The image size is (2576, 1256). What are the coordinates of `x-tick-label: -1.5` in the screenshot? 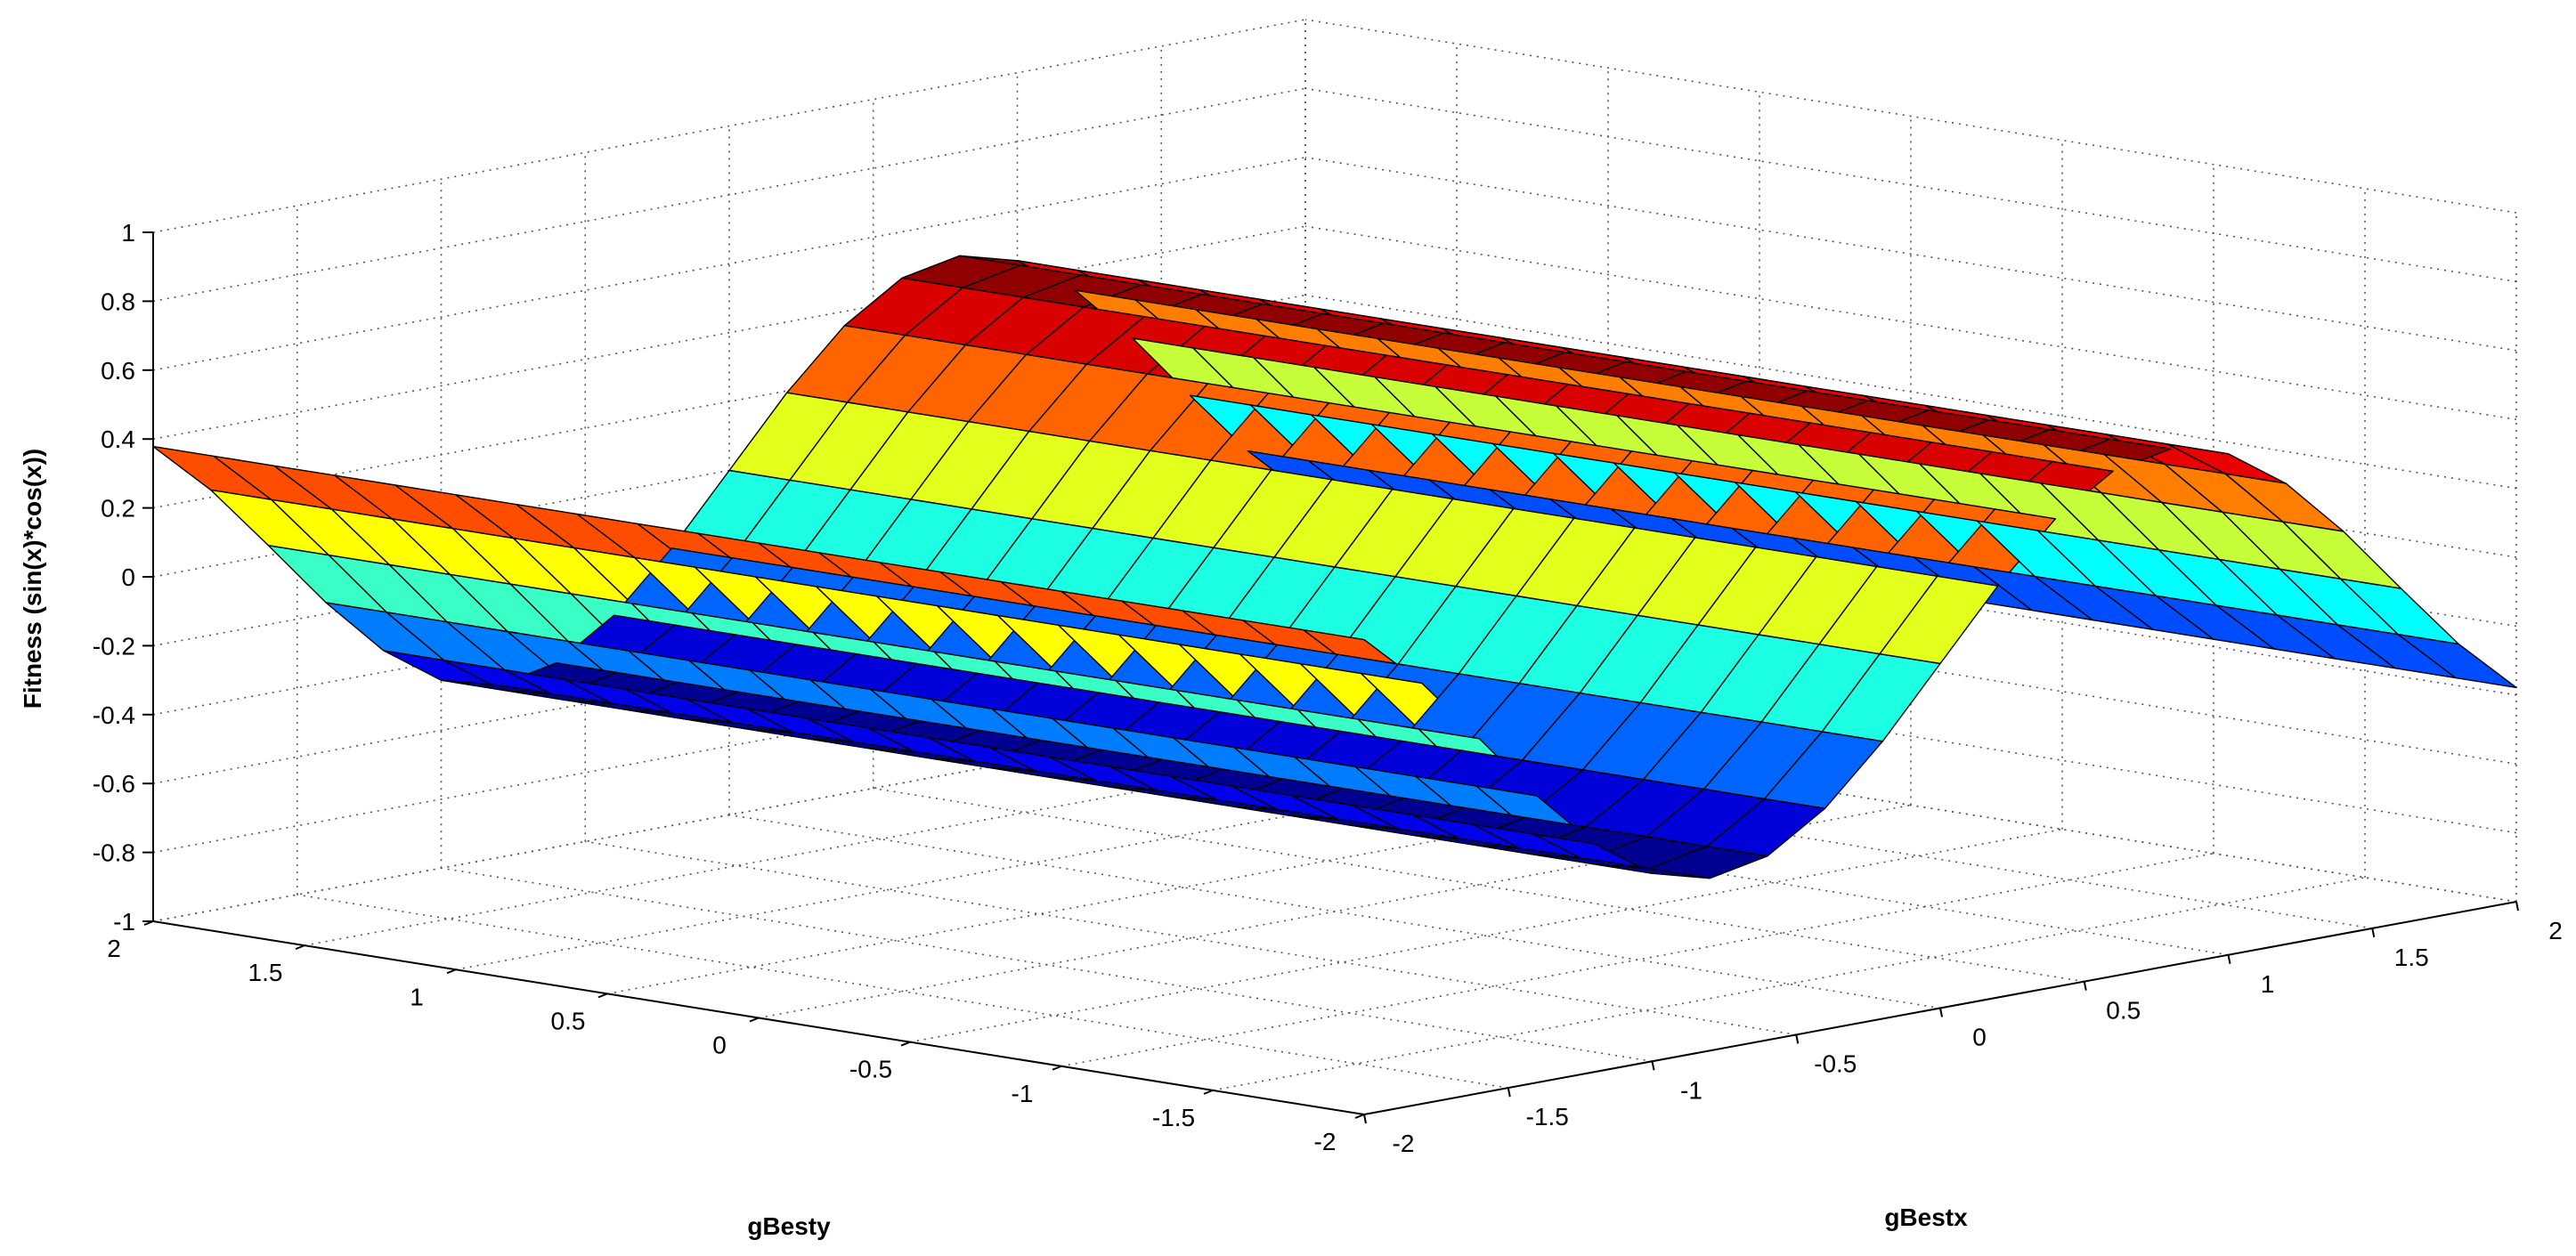 It's located at (1547, 1116).